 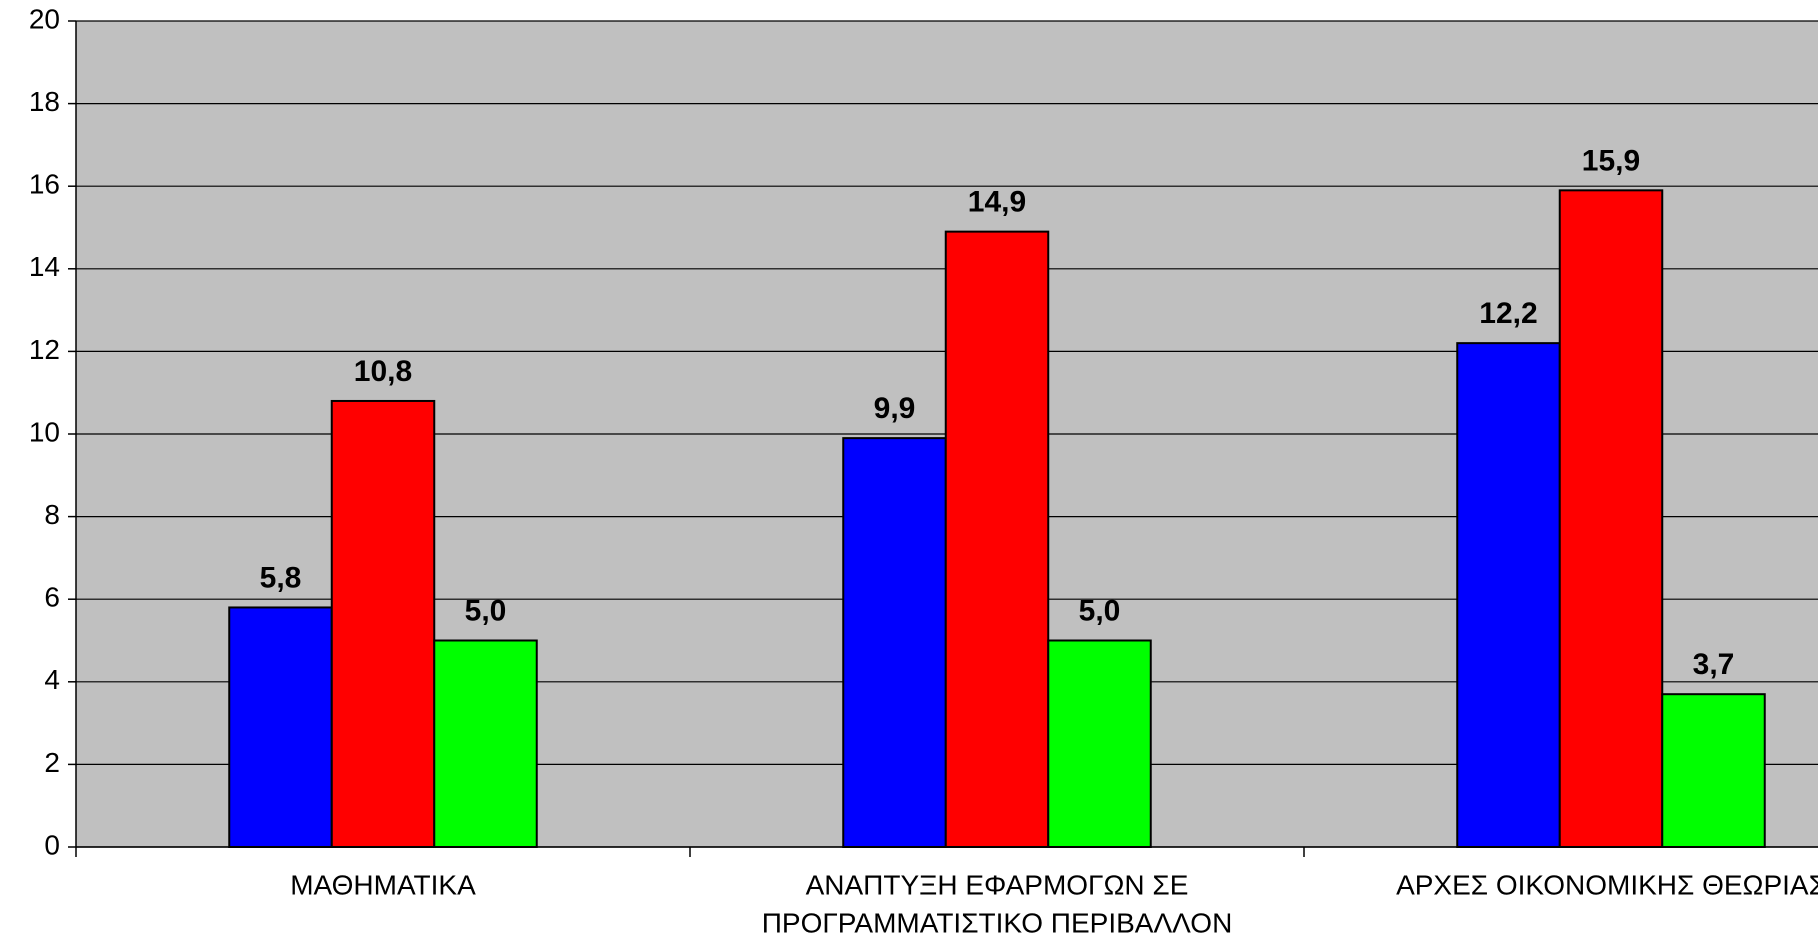 I want to click on y-tick-label: 18, so click(x=44, y=101).